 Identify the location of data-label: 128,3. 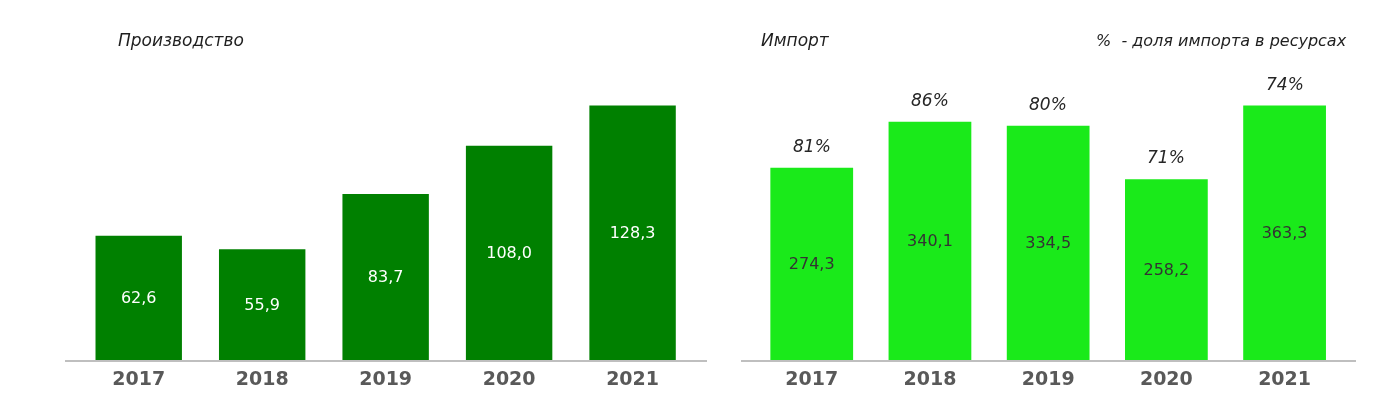
(632, 233).